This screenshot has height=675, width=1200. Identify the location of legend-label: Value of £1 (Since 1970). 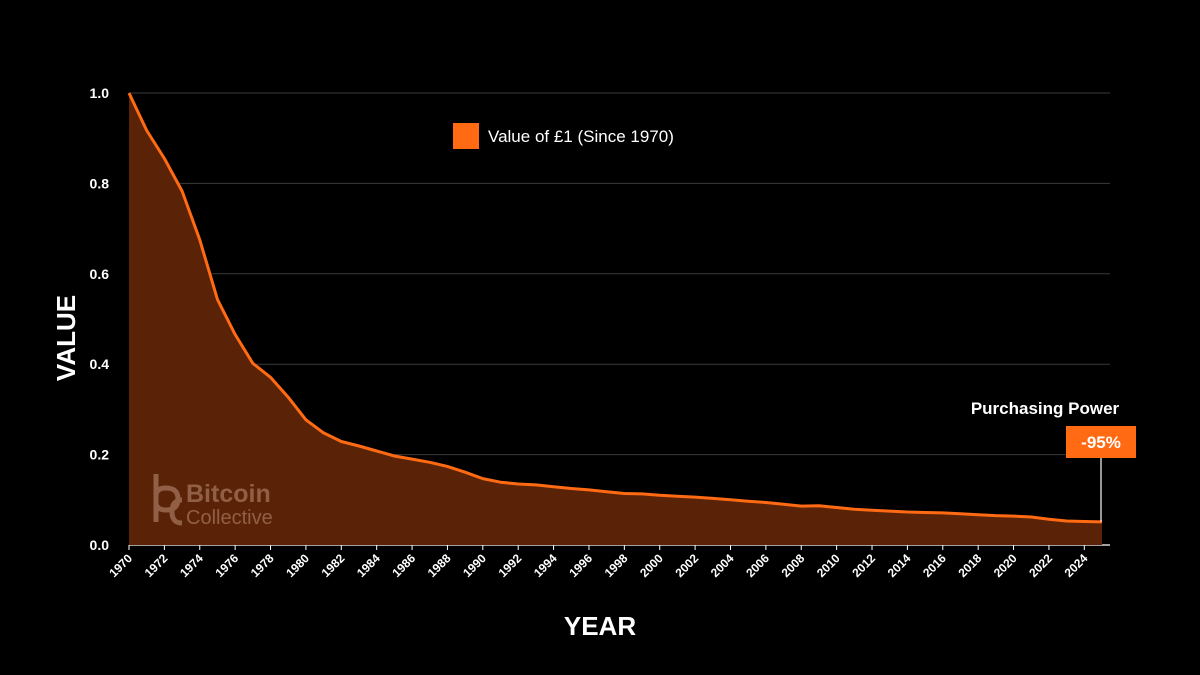
(581, 136).